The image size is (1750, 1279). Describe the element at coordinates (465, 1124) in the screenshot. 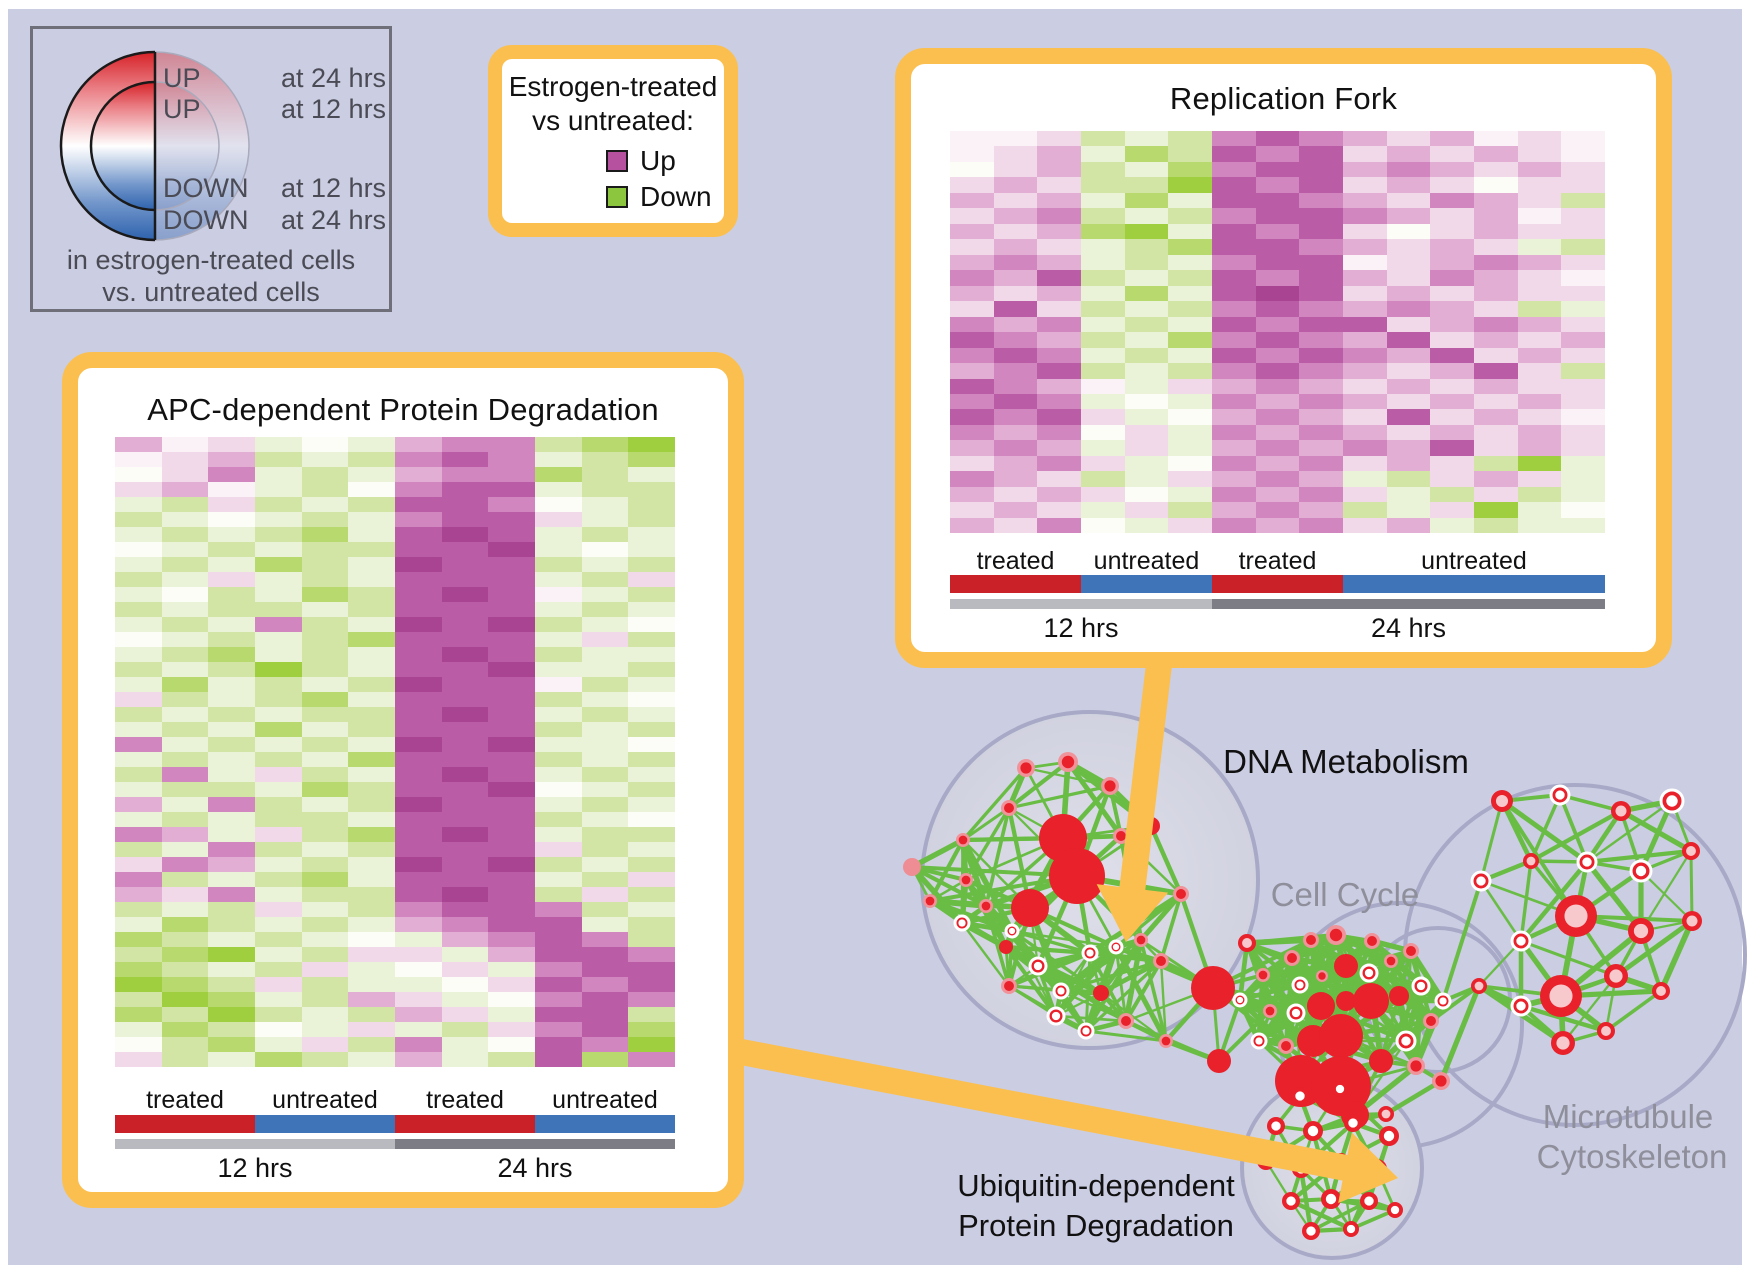

I see `treated-bar-segment` at that location.